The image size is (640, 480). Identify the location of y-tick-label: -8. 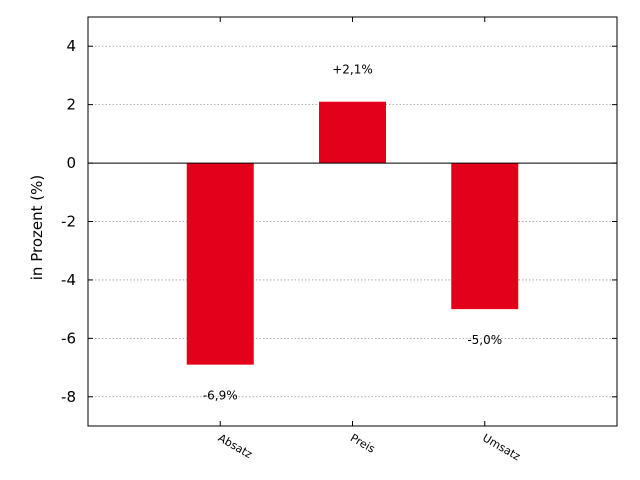
(68, 397).